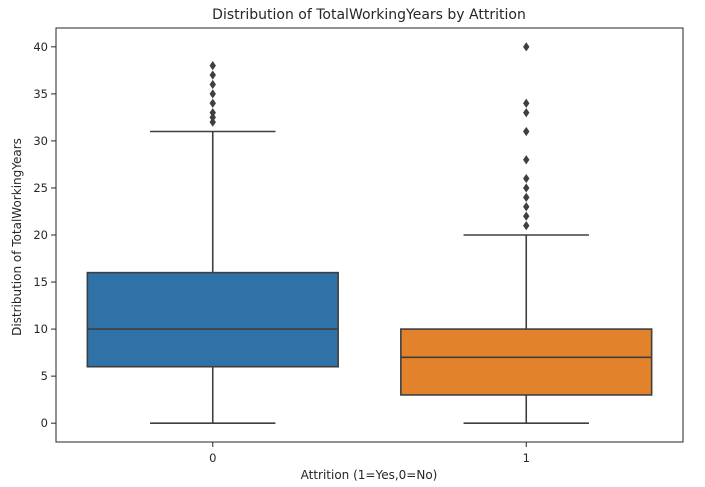 The image size is (705, 487). I want to click on y-tick-label: 0, so click(44, 423).